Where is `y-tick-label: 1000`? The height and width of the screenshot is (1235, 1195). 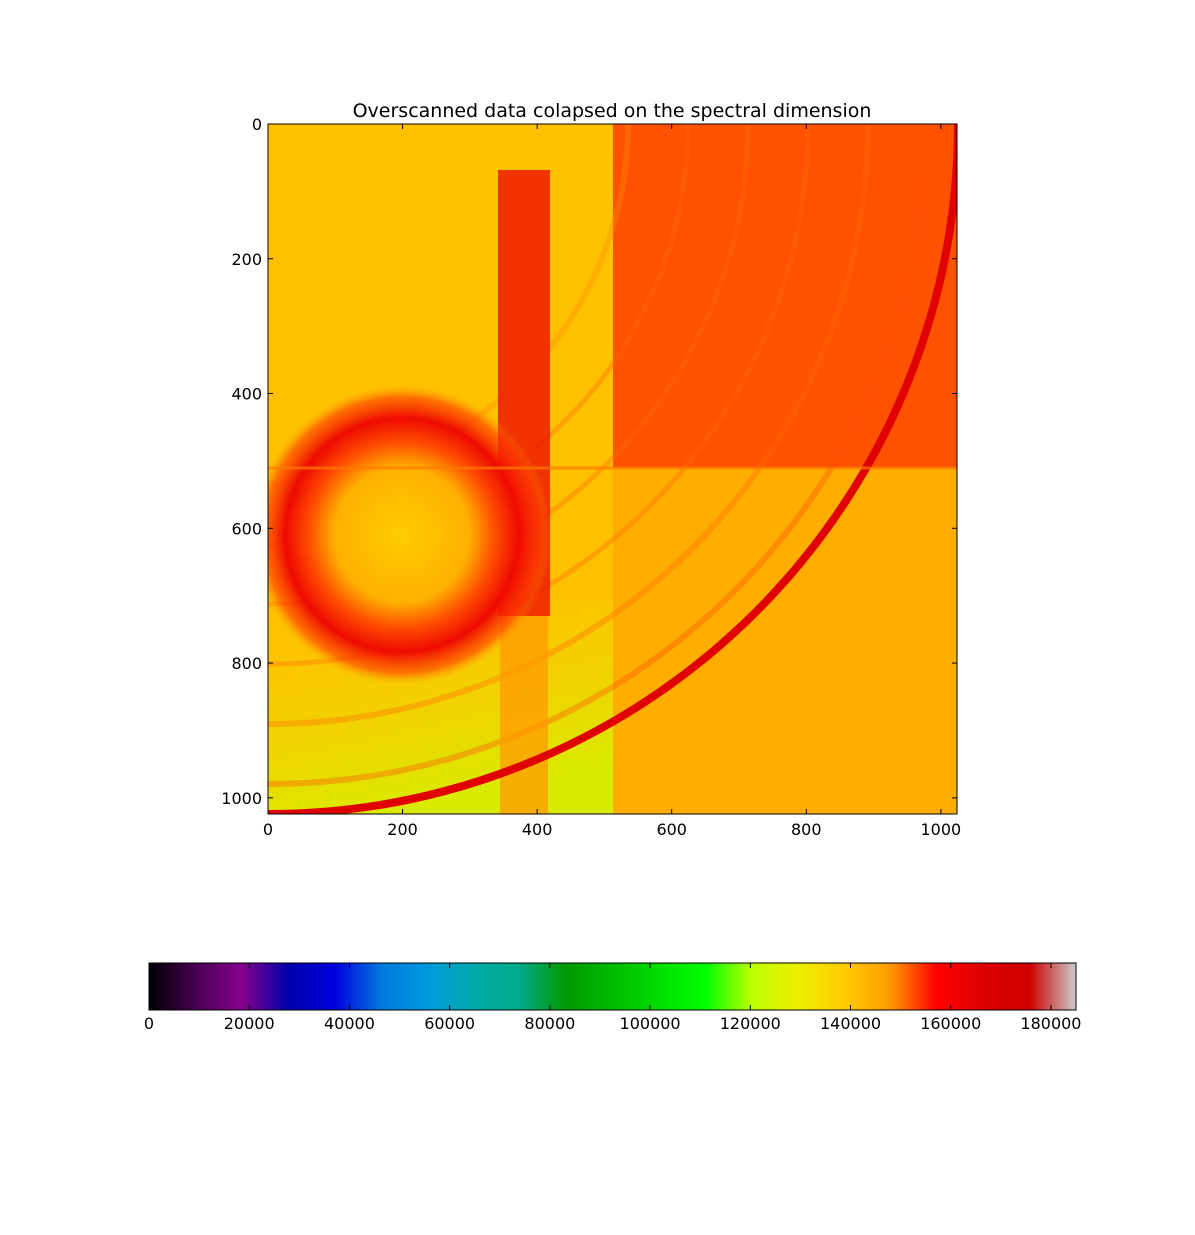 y-tick-label: 1000 is located at coordinates (241, 798).